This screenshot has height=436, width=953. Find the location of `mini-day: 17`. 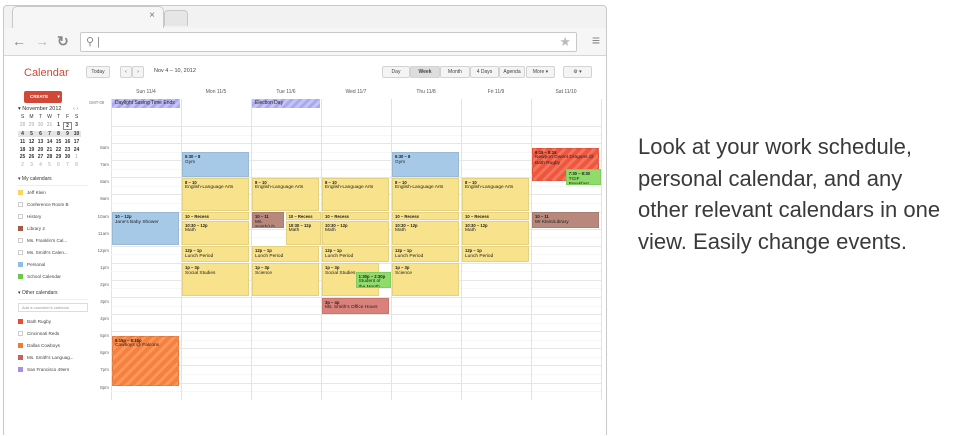

mini-day: 17 is located at coordinates (76, 142).